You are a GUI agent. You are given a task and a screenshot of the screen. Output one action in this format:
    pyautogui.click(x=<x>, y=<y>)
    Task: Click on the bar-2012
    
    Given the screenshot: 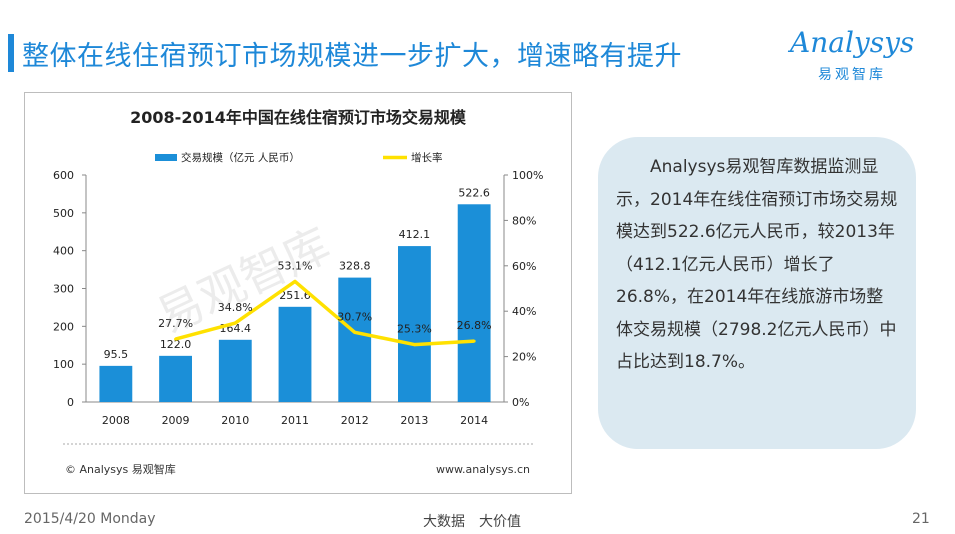 What is the action you would take?
    pyautogui.click(x=355, y=339)
    